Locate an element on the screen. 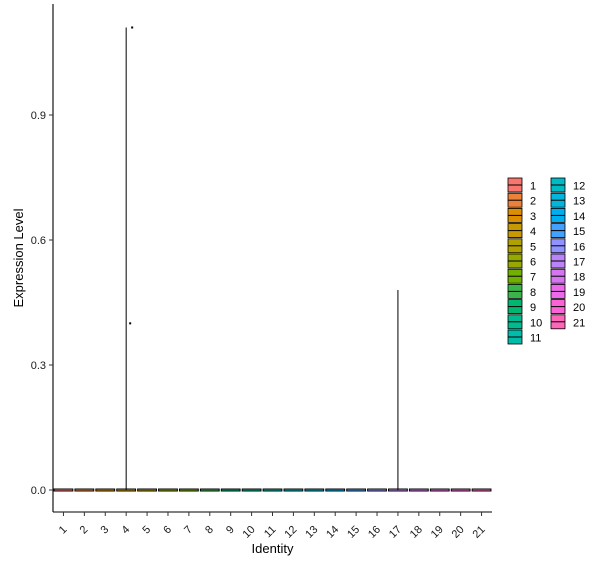  legend-label: 8 is located at coordinates (533, 293).